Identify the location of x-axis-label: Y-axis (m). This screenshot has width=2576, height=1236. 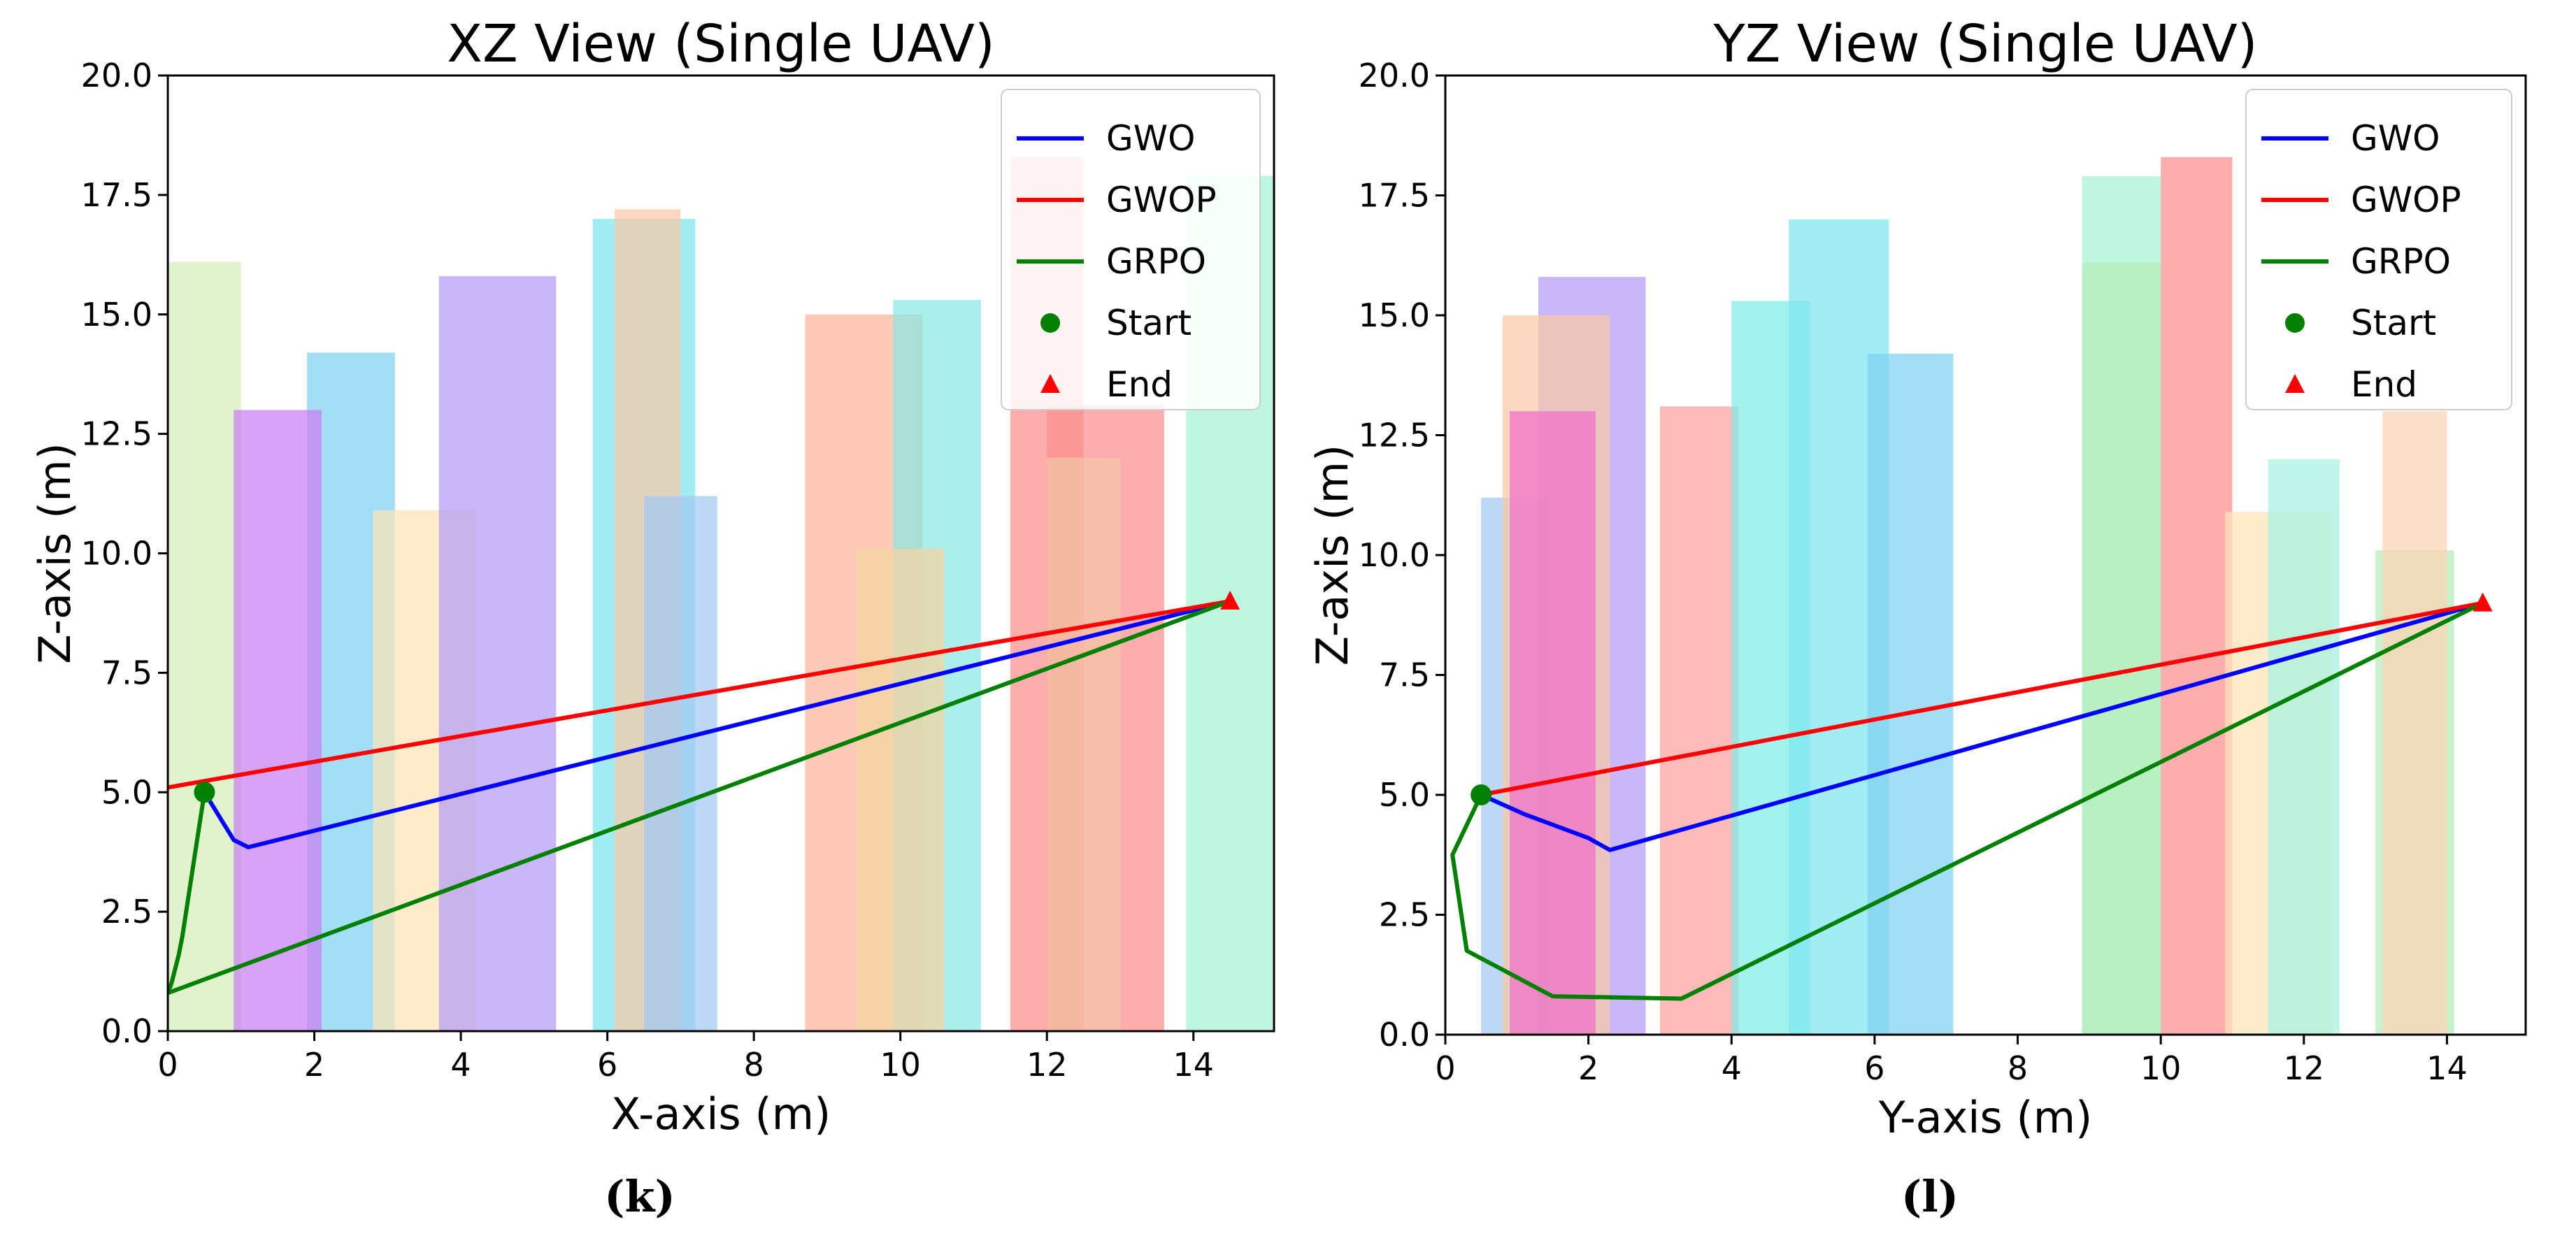
(1985, 1117).